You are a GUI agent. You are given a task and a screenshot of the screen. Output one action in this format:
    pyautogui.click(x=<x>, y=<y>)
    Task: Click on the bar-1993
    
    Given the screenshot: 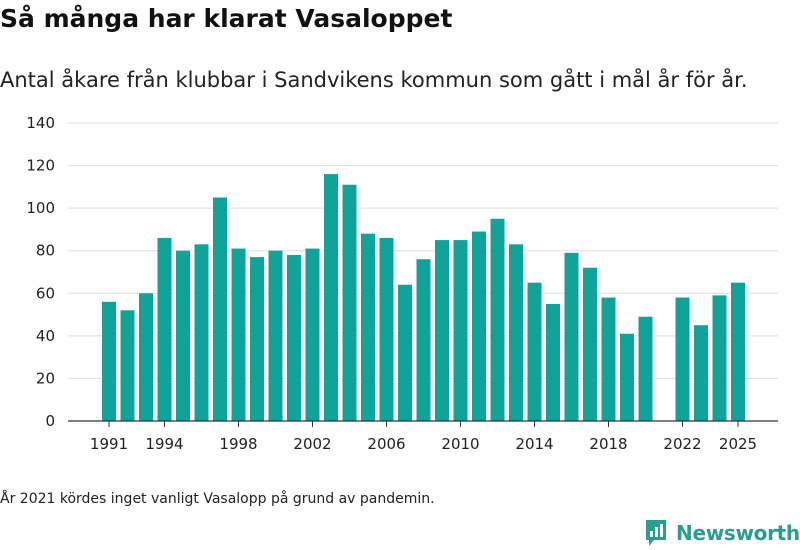 What is the action you would take?
    pyautogui.click(x=146, y=357)
    